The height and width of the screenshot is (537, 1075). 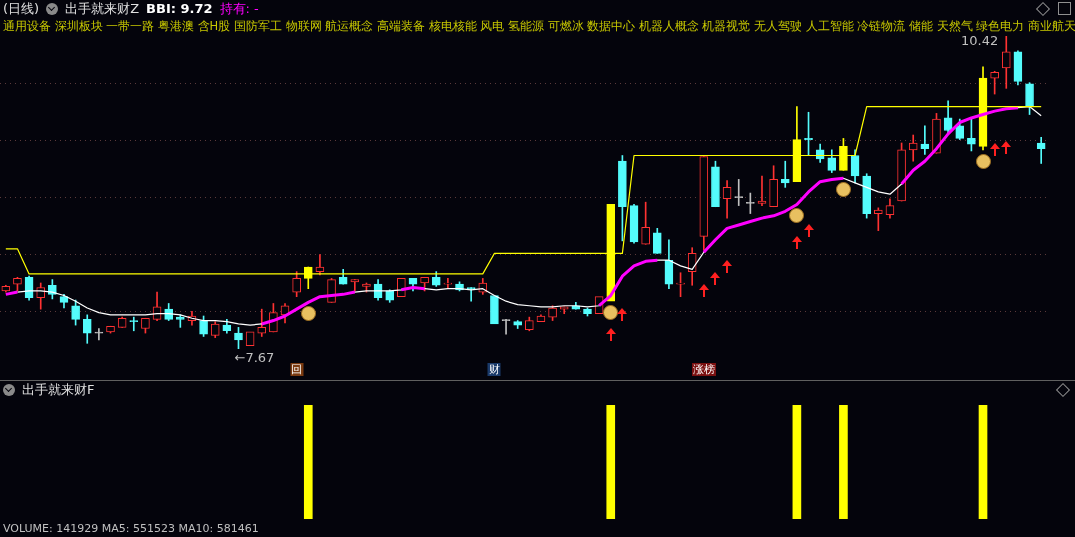 What do you see at coordinates (58, 390) in the screenshot?
I see `chart-title: 出手就来财F` at bounding box center [58, 390].